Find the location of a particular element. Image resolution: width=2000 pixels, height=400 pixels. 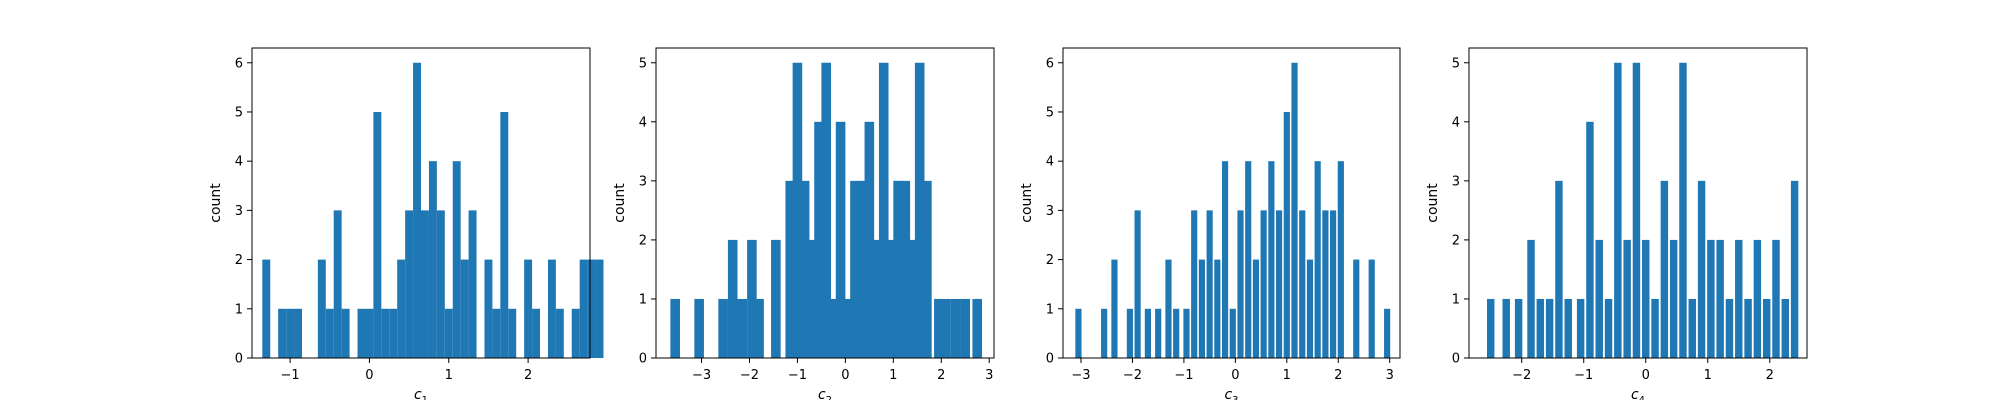

x-axis-label: c2 is located at coordinates (825, 393).